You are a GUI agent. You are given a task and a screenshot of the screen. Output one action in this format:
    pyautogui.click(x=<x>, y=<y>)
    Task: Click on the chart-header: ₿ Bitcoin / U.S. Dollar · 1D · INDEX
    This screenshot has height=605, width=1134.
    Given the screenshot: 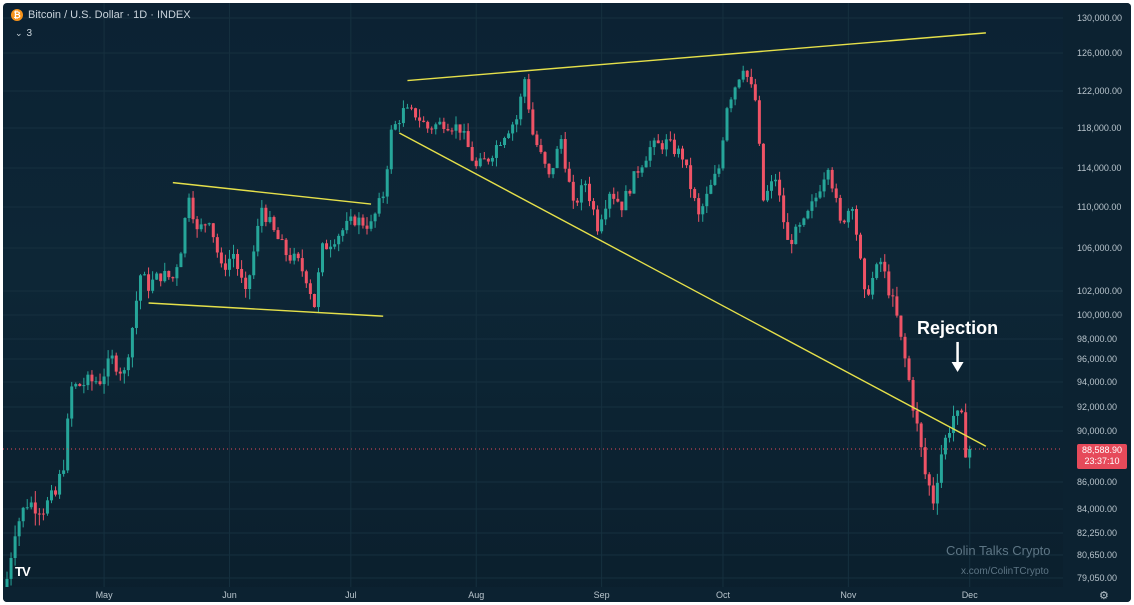 What is the action you would take?
    pyautogui.click(x=101, y=15)
    